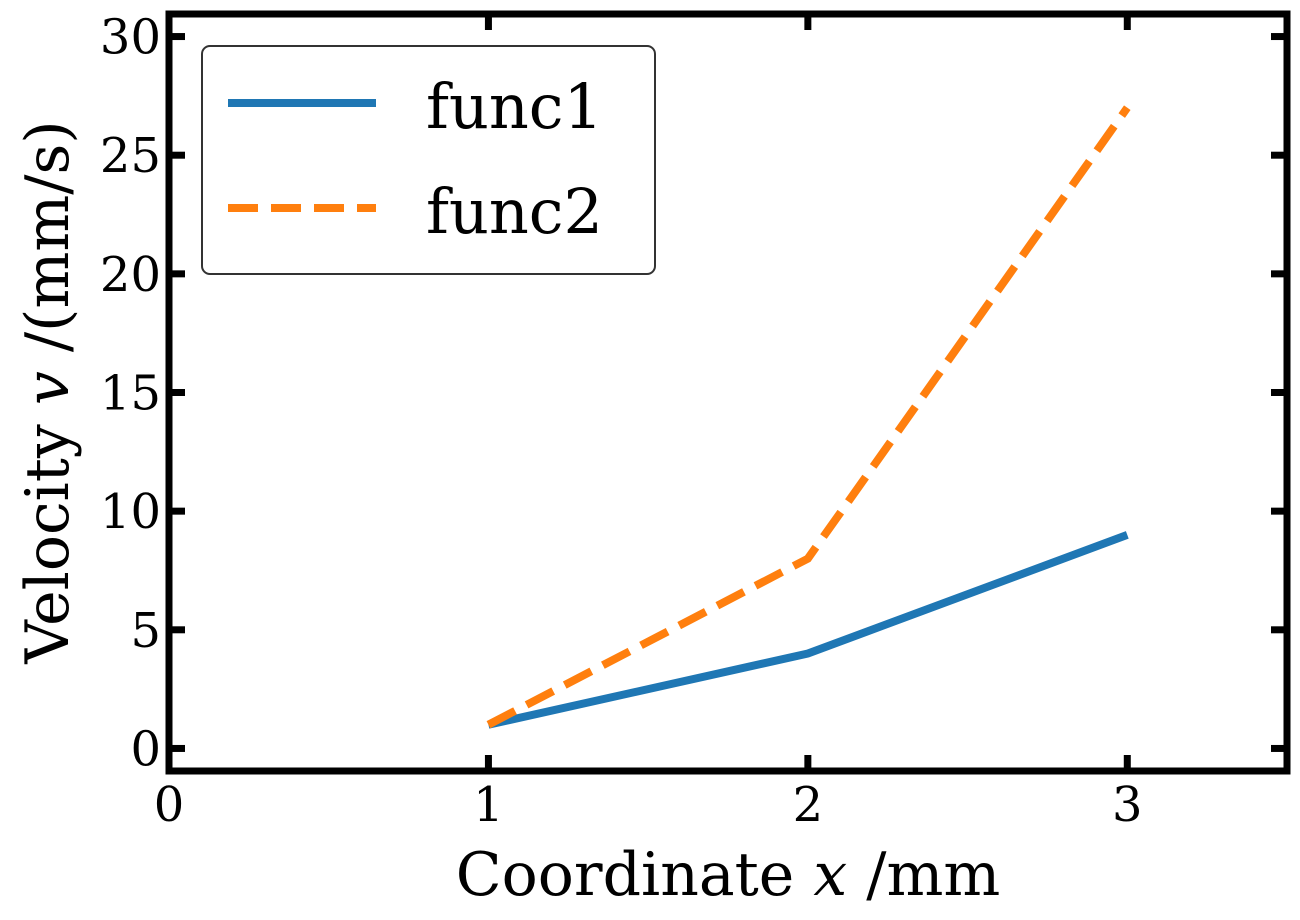 The image size is (1300, 920). What do you see at coordinates (514, 211) in the screenshot?
I see `legend-label-func2: func2` at bounding box center [514, 211].